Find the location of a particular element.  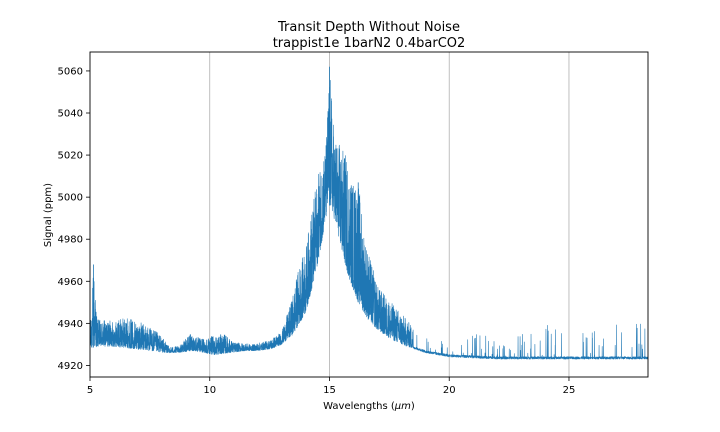

x-tick-label: 5 is located at coordinates (90, 390).